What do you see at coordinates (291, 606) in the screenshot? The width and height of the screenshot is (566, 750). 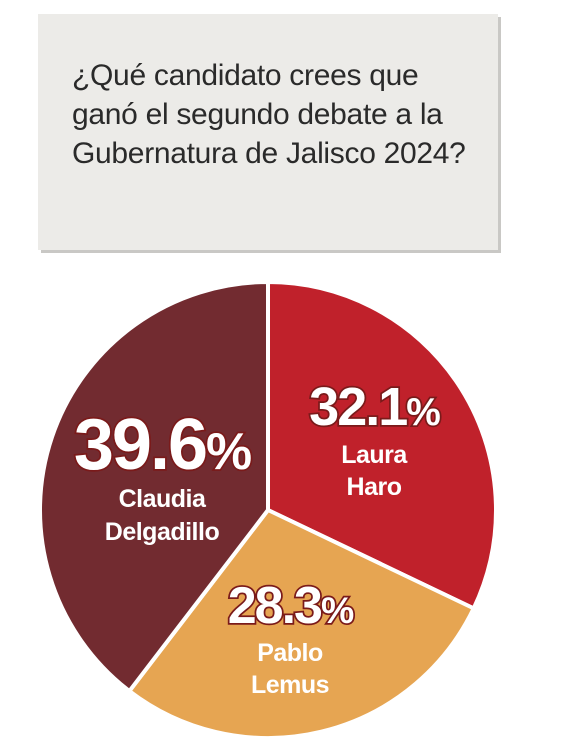 I see `slice-percent-label: 28.3%` at bounding box center [291, 606].